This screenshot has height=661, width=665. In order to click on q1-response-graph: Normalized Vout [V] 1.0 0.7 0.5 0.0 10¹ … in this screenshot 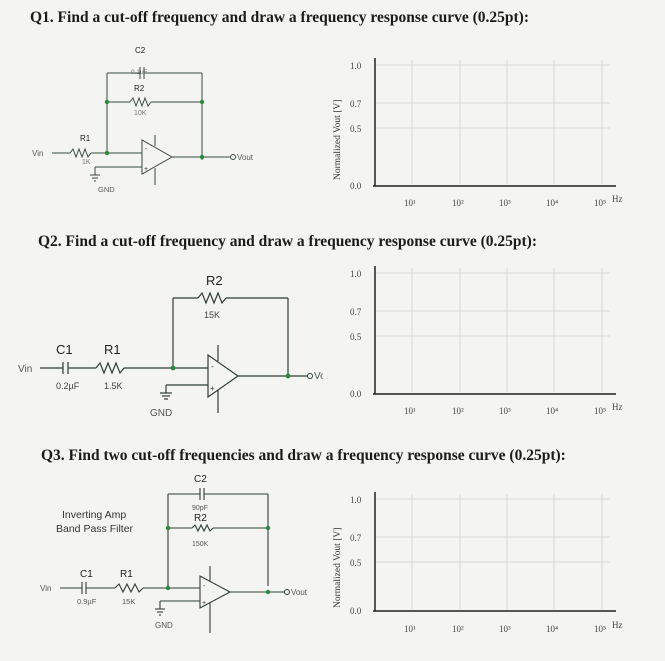, I will do `click(478, 133)`.